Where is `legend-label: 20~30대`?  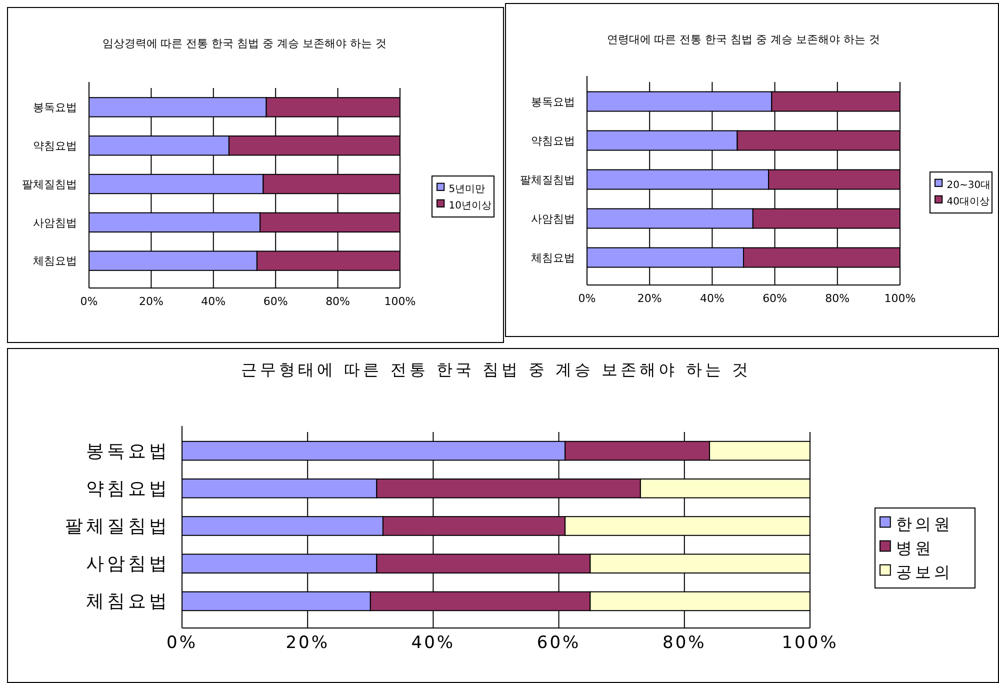 legend-label: 20~30대 is located at coordinates (968, 185).